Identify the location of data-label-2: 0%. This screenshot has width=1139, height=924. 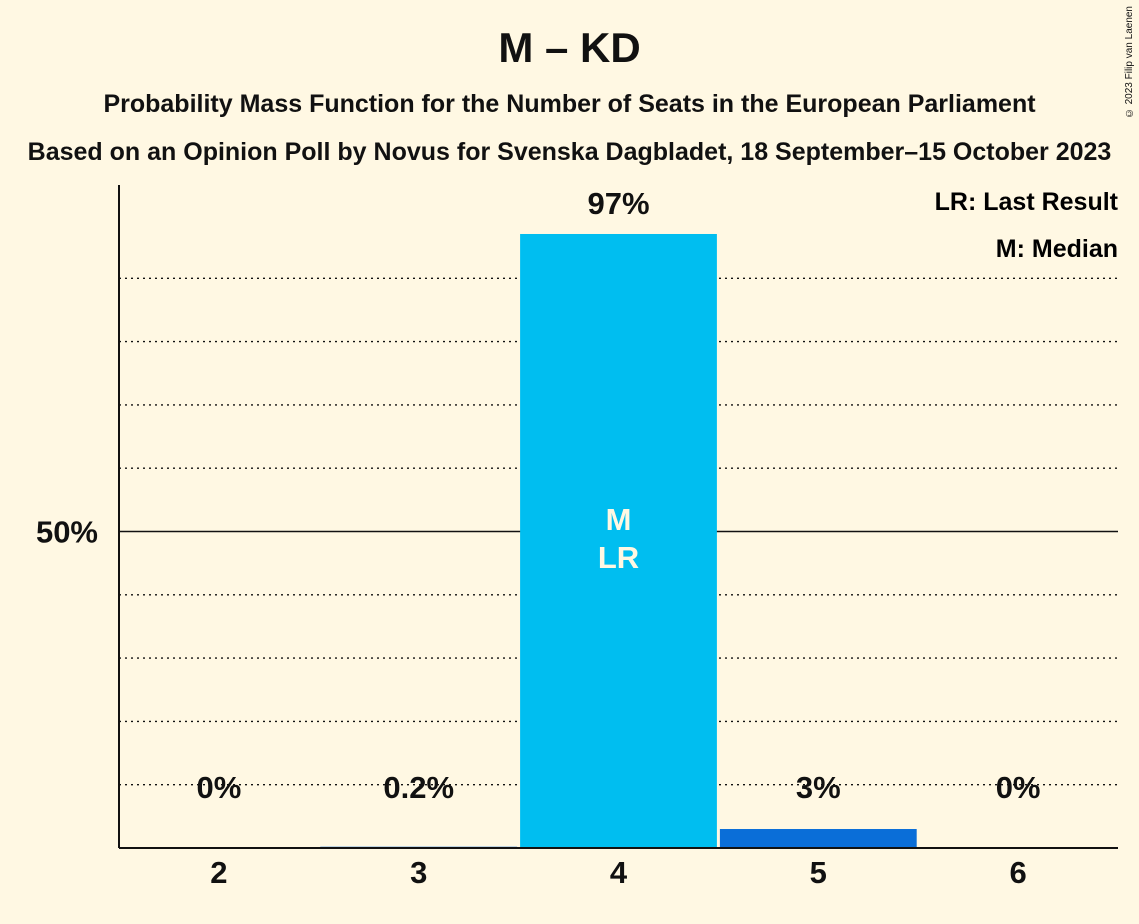
(218, 787).